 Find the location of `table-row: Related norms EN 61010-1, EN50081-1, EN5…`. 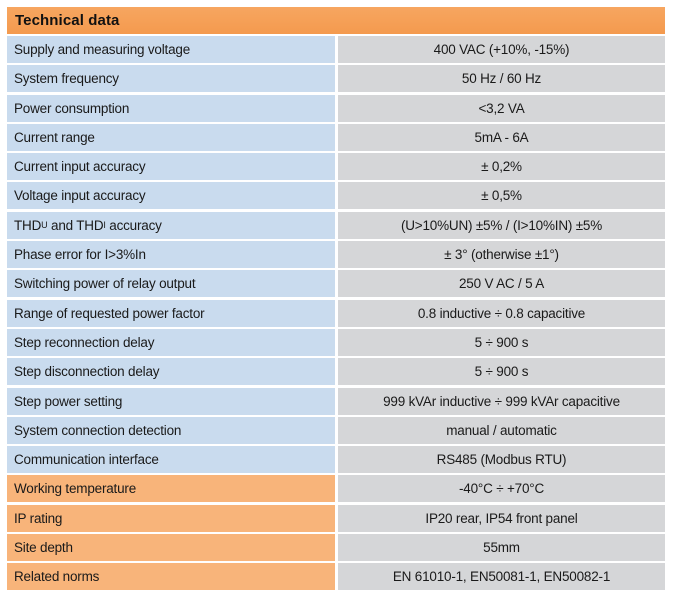

table-row: Related norms EN 61010-1, EN50081-1, EN5… is located at coordinates (336, 577).